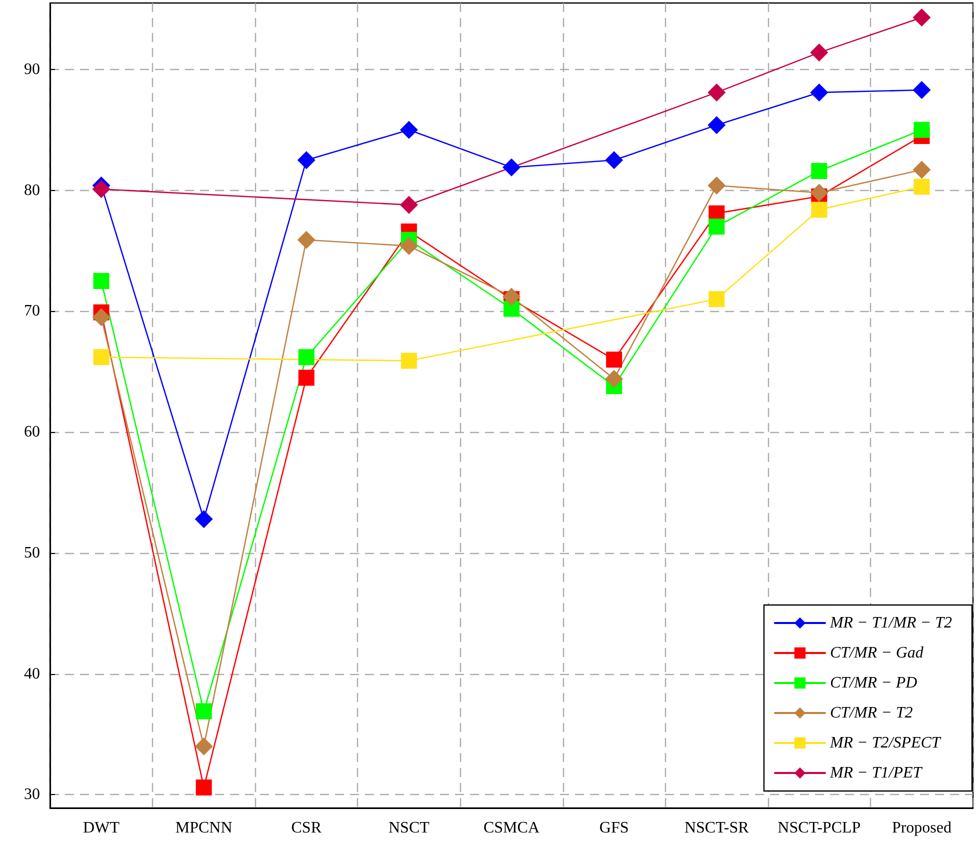 This screenshot has width=976, height=841. Describe the element at coordinates (32, 311) in the screenshot. I see `y-tick-label: 70` at that location.